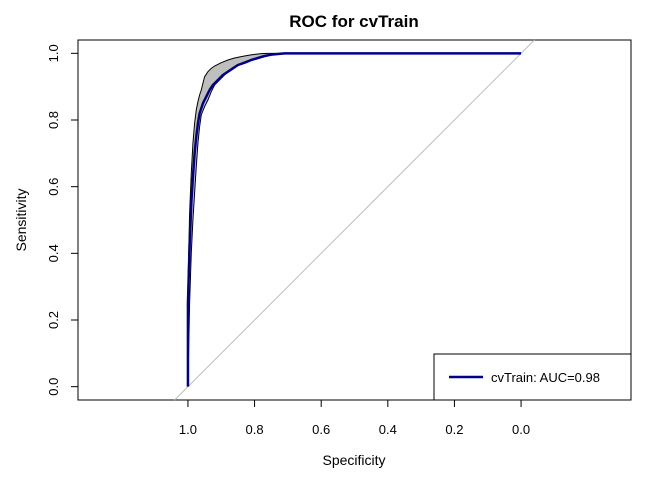  Describe the element at coordinates (321, 429) in the screenshot. I see `x-tick-label: 0.6` at that location.